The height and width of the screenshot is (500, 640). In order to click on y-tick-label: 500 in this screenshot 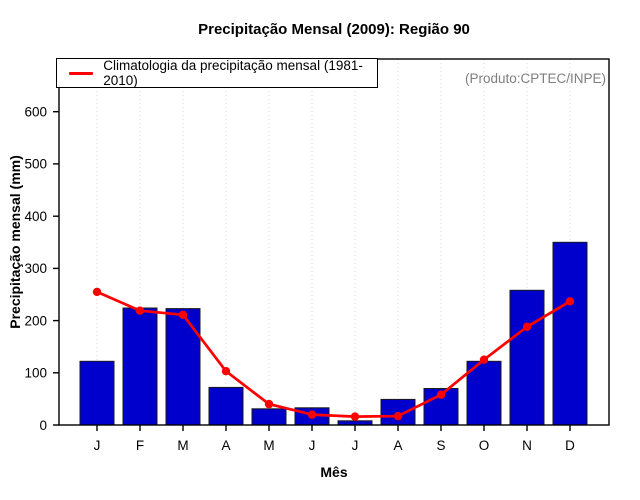, I will do `click(35, 164)`.